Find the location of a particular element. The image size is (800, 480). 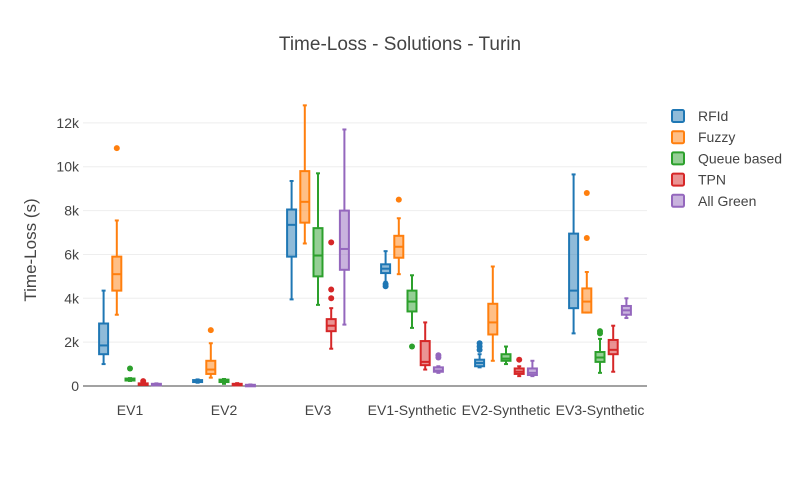

legend-item: RFId is located at coordinates (699, 116).